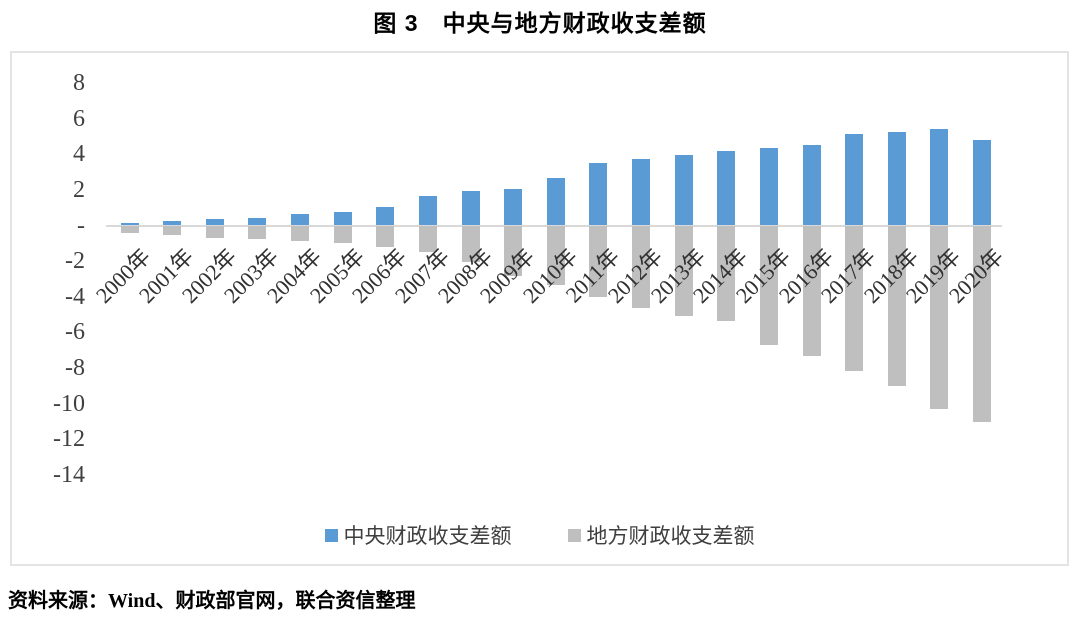 The height and width of the screenshot is (617, 1080). Describe the element at coordinates (513, 207) in the screenshot. I see `bar-central-2009` at that location.